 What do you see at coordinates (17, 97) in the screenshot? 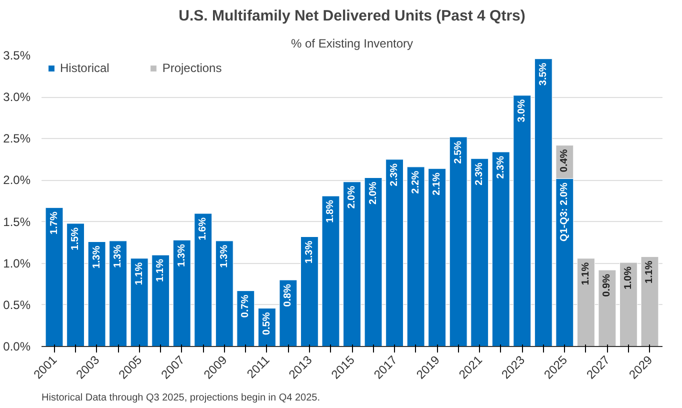
I see `y-tick-label: 3.0%` at bounding box center [17, 97].